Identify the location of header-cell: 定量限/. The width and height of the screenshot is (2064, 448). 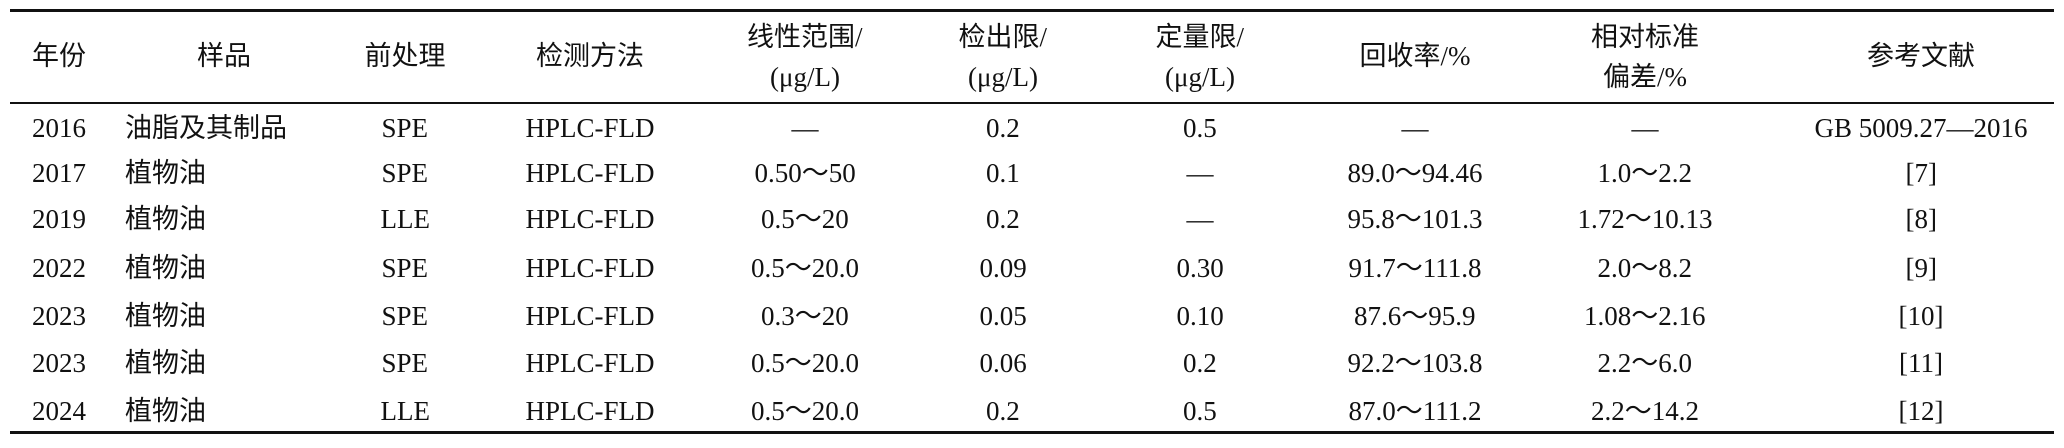
(1200, 37).